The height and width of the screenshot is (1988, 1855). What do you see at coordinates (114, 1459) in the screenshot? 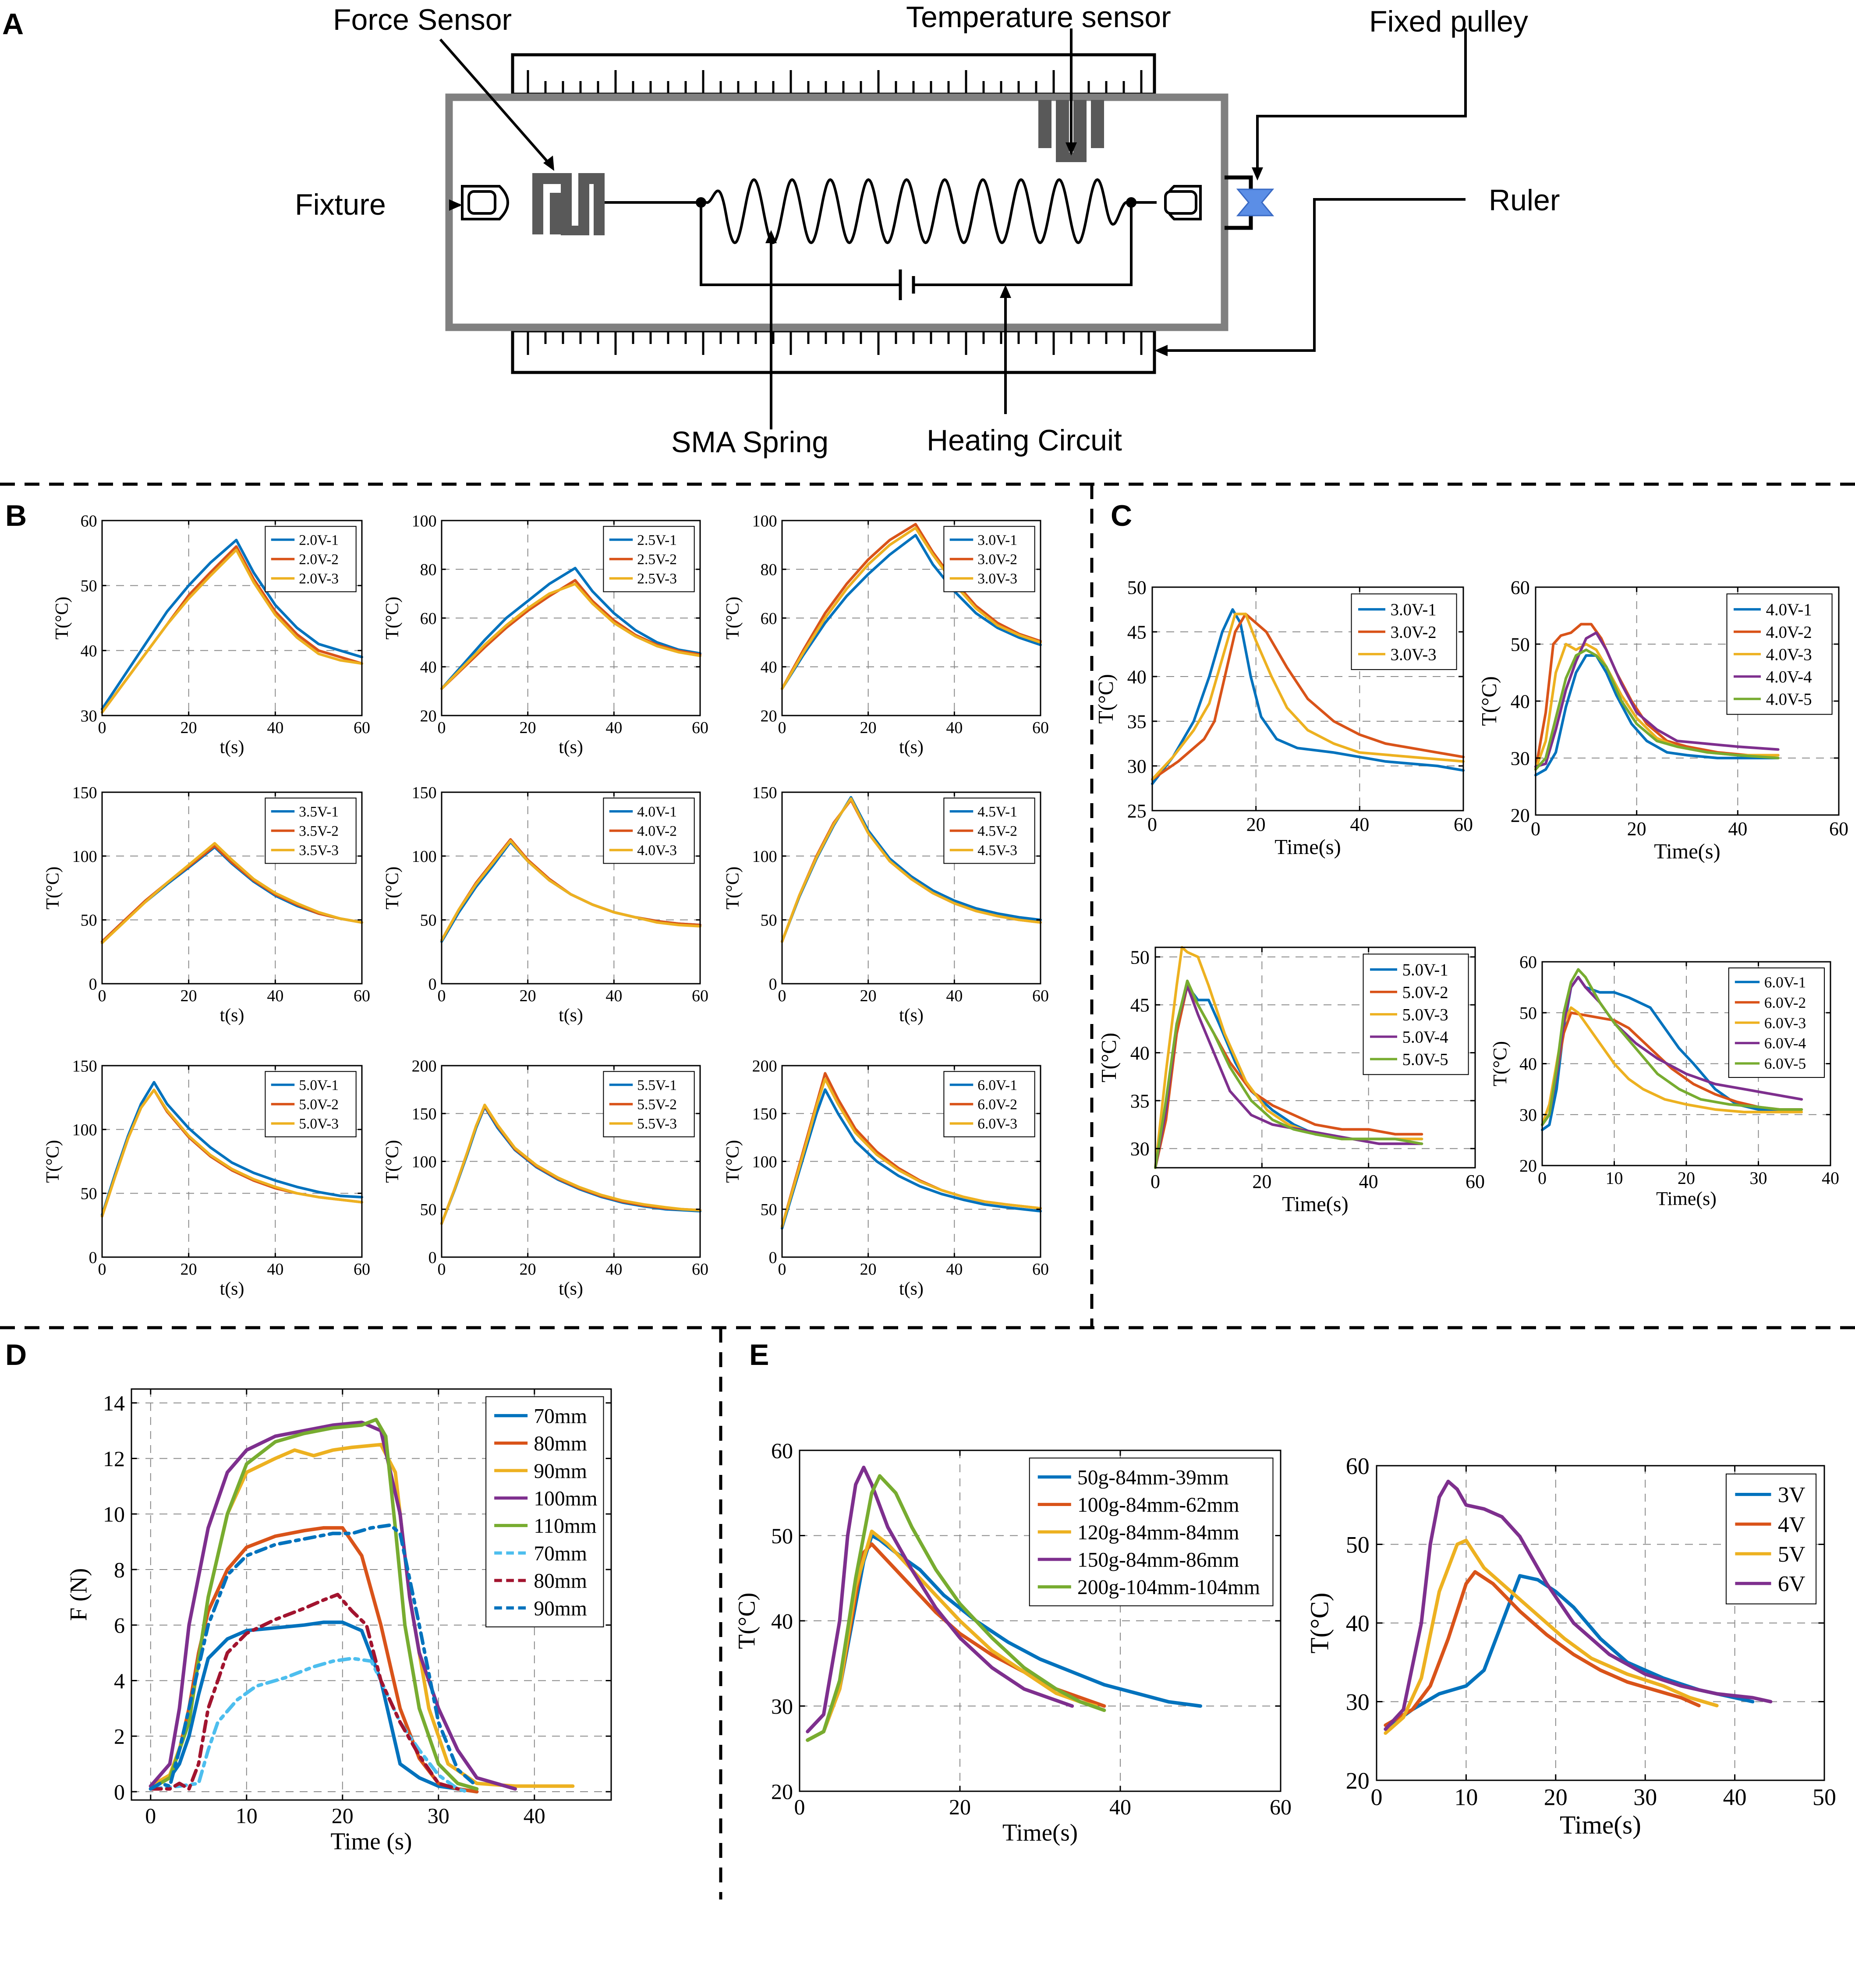
I see `y-tick-label: 12` at bounding box center [114, 1459].